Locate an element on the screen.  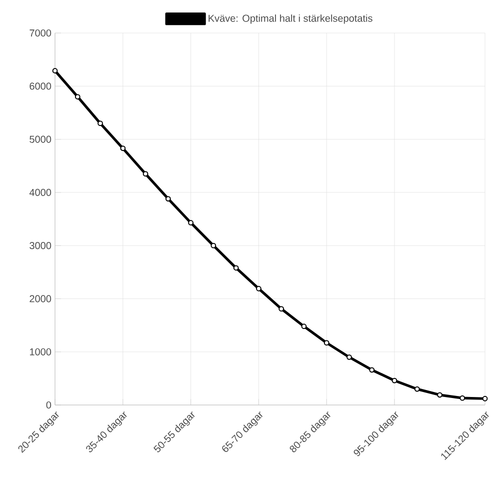
y-tick-label: 5000 is located at coordinates (41, 139).